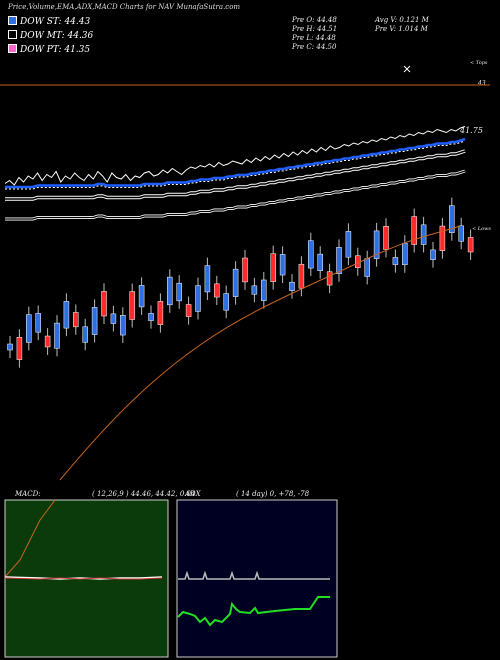 This screenshot has height=660, width=500. What do you see at coordinates (253, 611) in the screenshot?
I see `adx-plus-line` at bounding box center [253, 611].